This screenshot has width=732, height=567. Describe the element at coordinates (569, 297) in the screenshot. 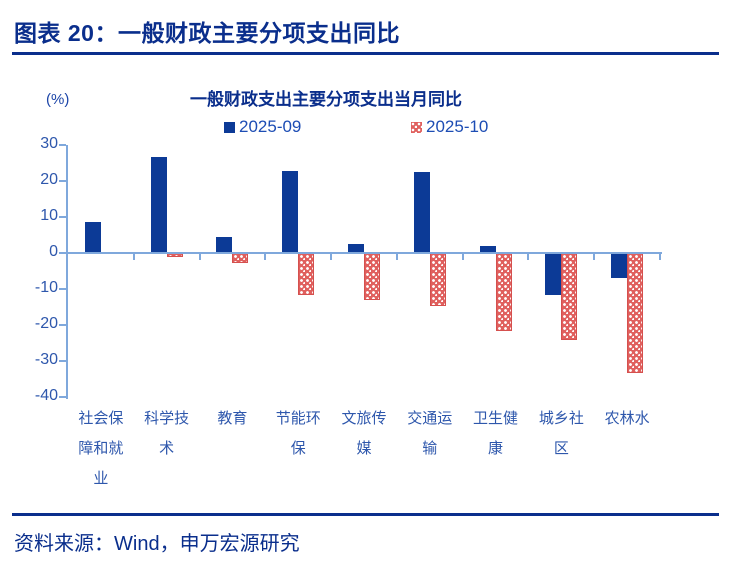

I see `bar-2025-10-城乡社区` at that location.